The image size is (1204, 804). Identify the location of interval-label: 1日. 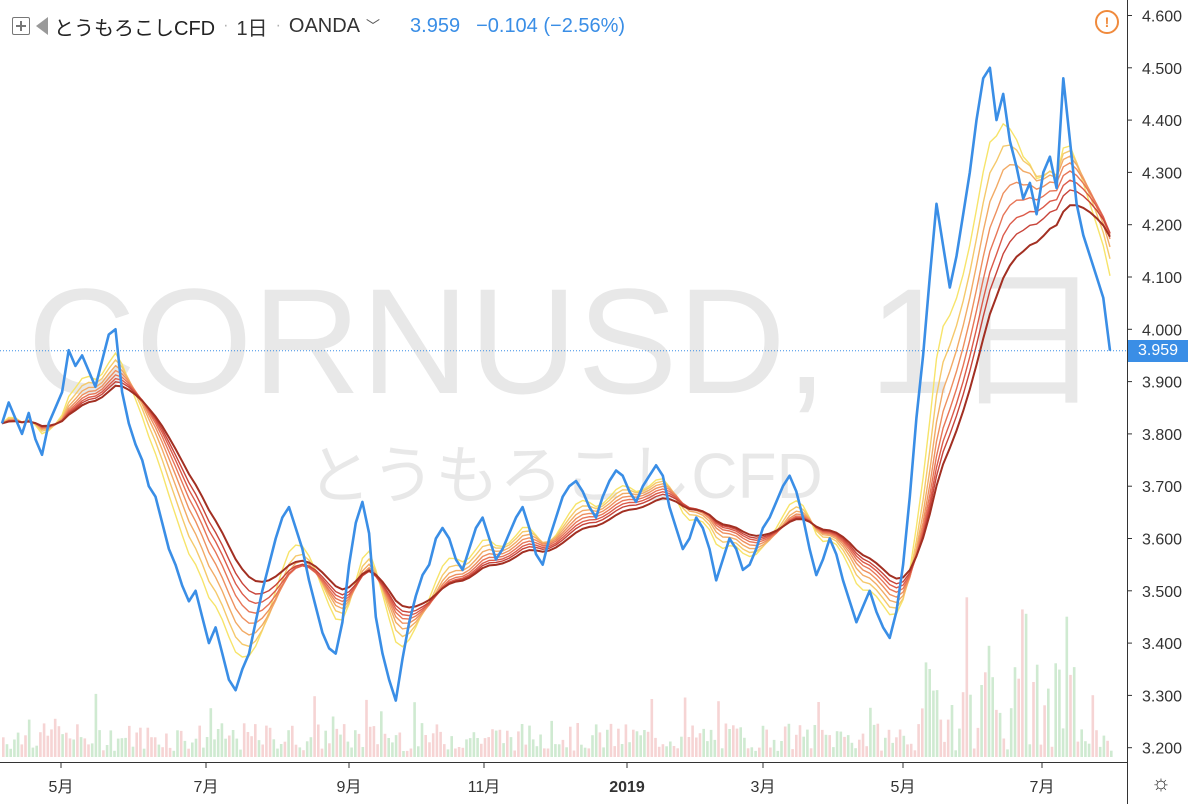
(252, 28).